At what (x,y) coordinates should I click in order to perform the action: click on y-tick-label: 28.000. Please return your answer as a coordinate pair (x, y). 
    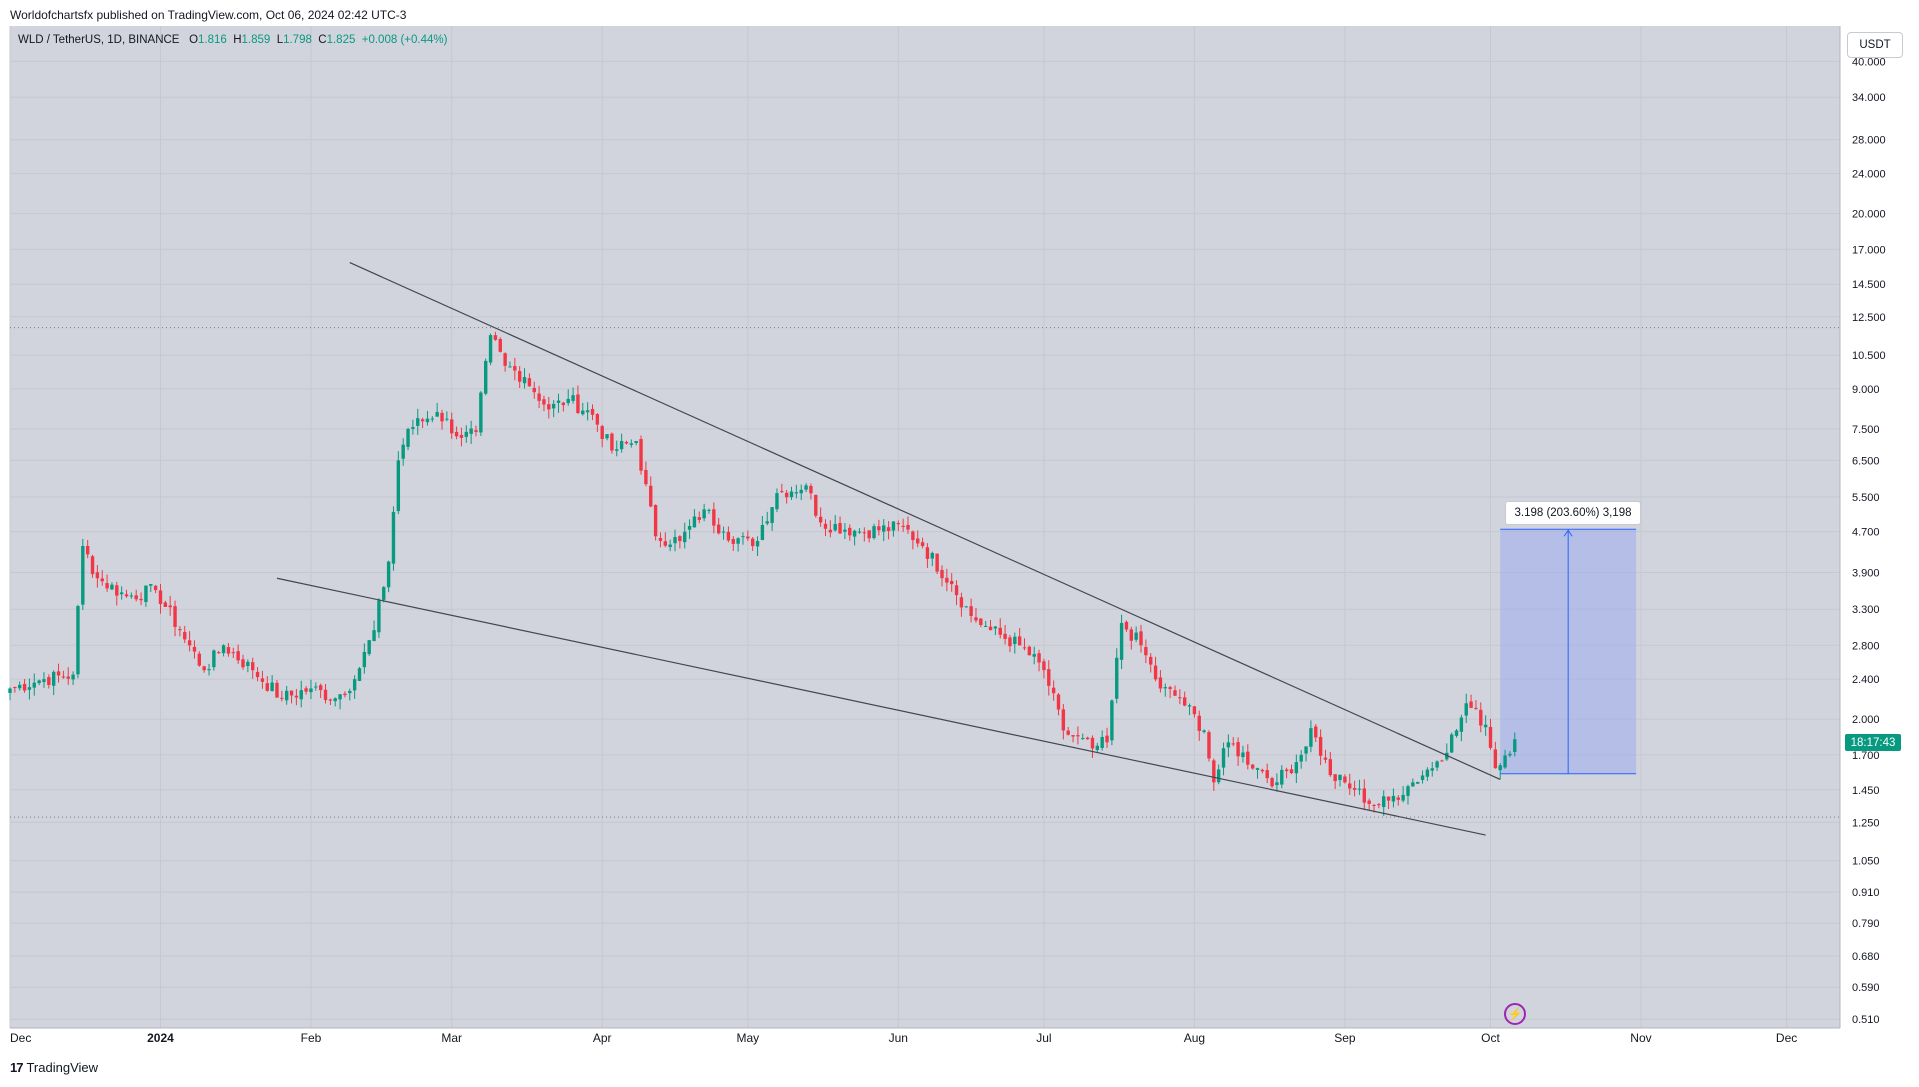
    Looking at the image, I should click on (1869, 141).